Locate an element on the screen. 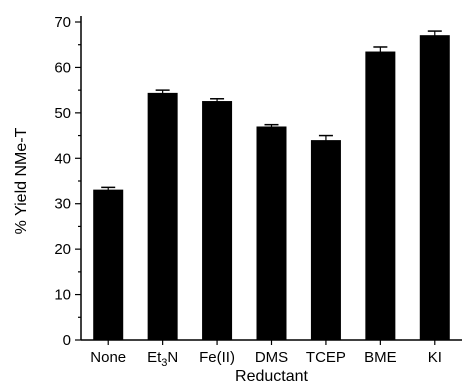 The height and width of the screenshot is (385, 474). x-tick-label: Et3N is located at coordinates (162, 359).